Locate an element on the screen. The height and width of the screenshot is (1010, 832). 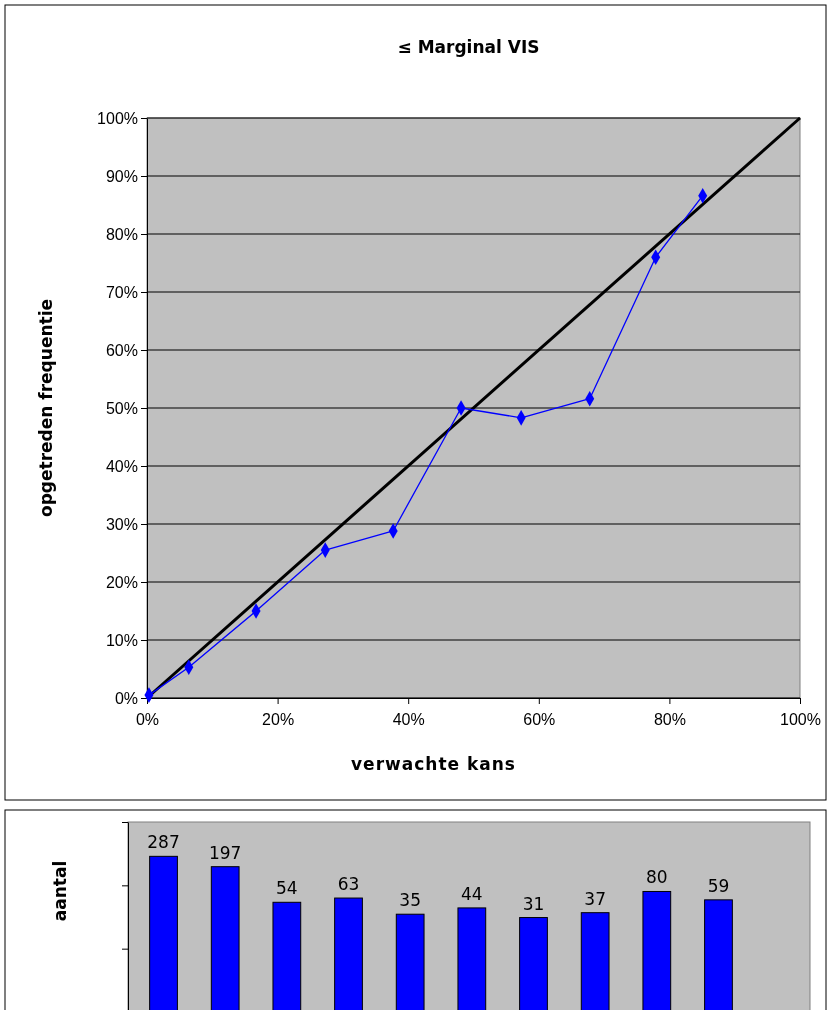
y-axis-title: aantal is located at coordinates (60, 891).